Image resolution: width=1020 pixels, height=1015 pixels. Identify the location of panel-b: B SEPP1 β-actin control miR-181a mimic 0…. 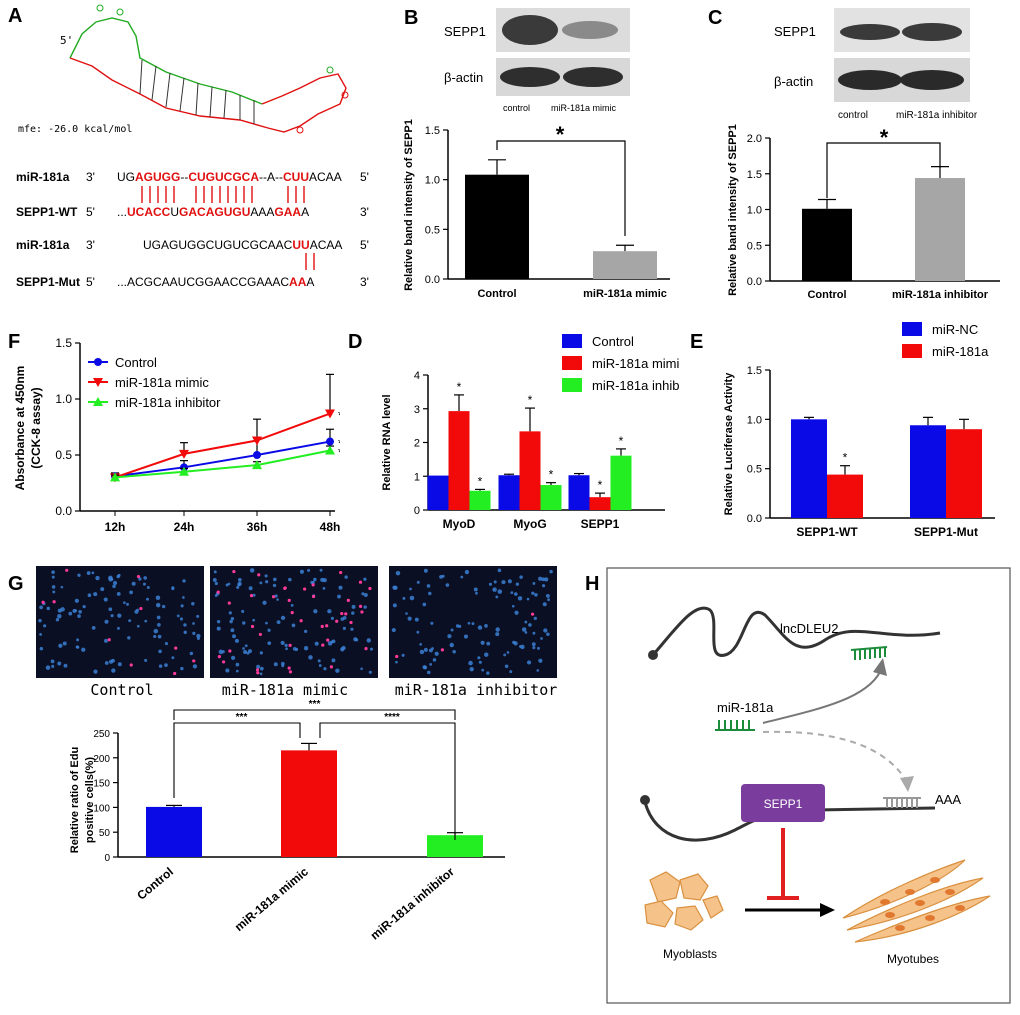
(536, 153).